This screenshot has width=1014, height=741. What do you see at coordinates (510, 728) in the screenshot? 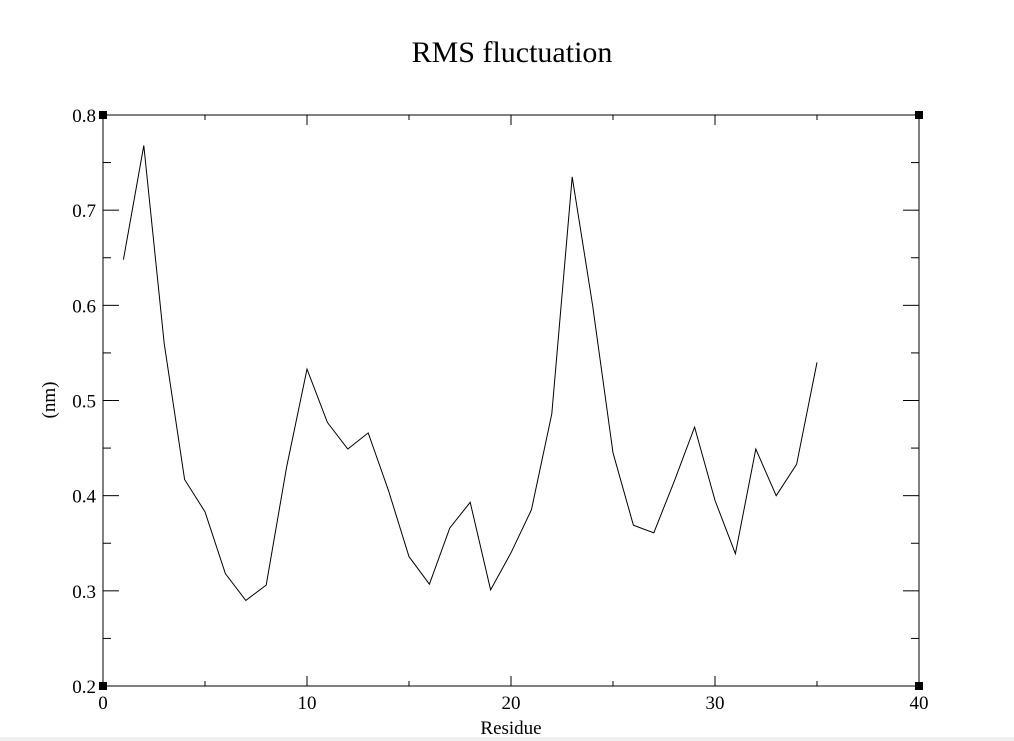
I see `x-axis-label: Residue` at bounding box center [510, 728].